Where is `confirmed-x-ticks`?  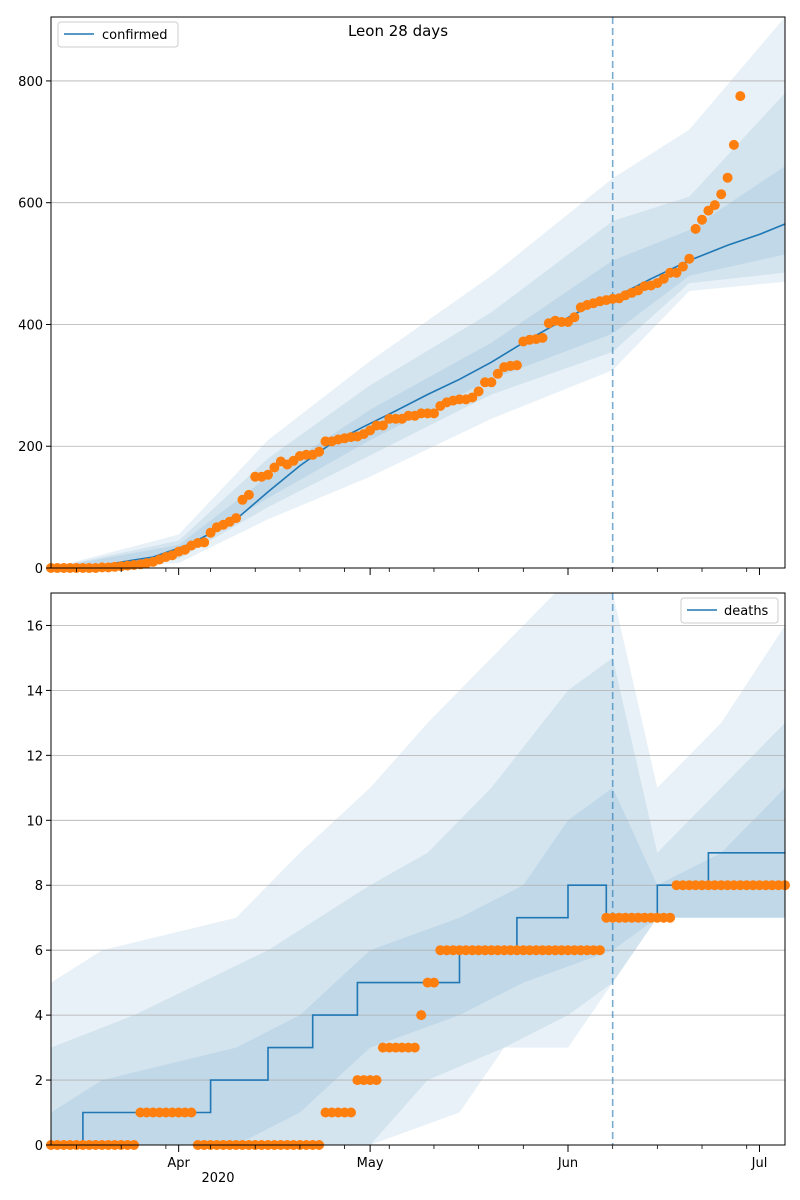
confirmed-x-ticks is located at coordinates (418, 571).